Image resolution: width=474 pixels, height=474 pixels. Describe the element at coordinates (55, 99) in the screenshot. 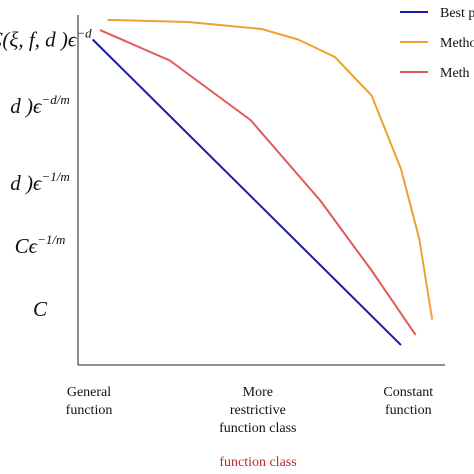

I see `y-tick-sup: −d/m` at that location.